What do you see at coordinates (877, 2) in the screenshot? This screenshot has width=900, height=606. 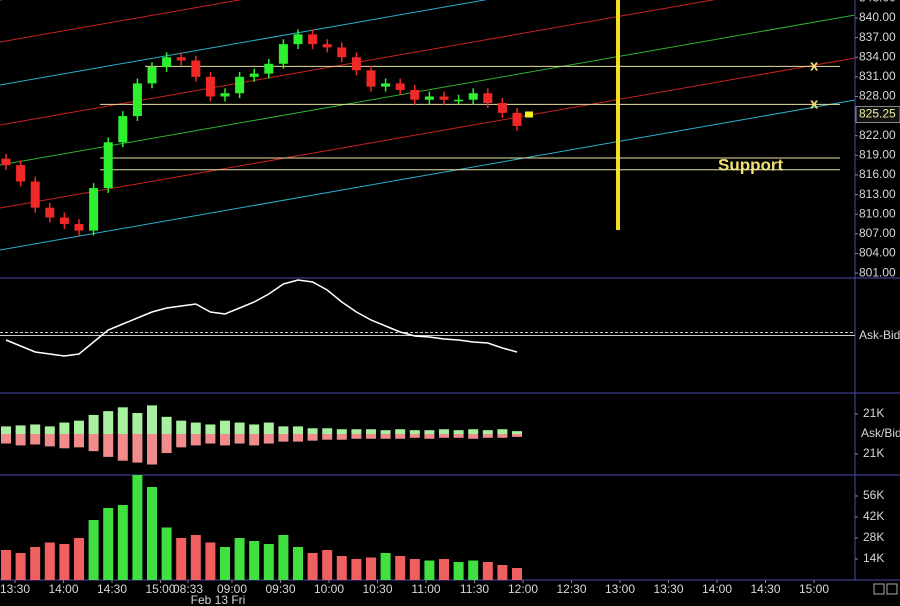 I see `y-tick-label: 843.00` at bounding box center [877, 2].